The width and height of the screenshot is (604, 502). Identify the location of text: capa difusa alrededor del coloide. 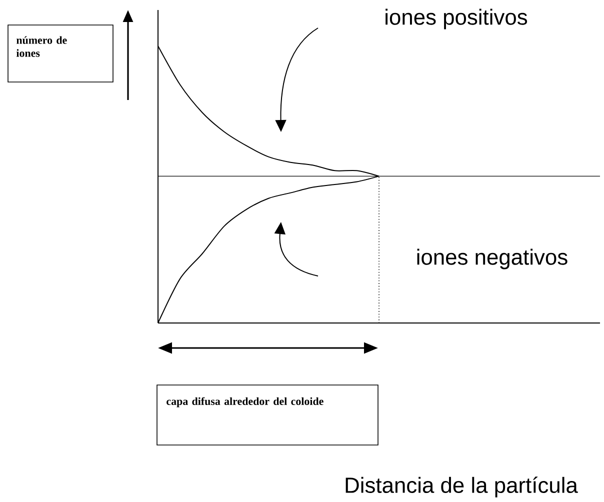
(245, 402).